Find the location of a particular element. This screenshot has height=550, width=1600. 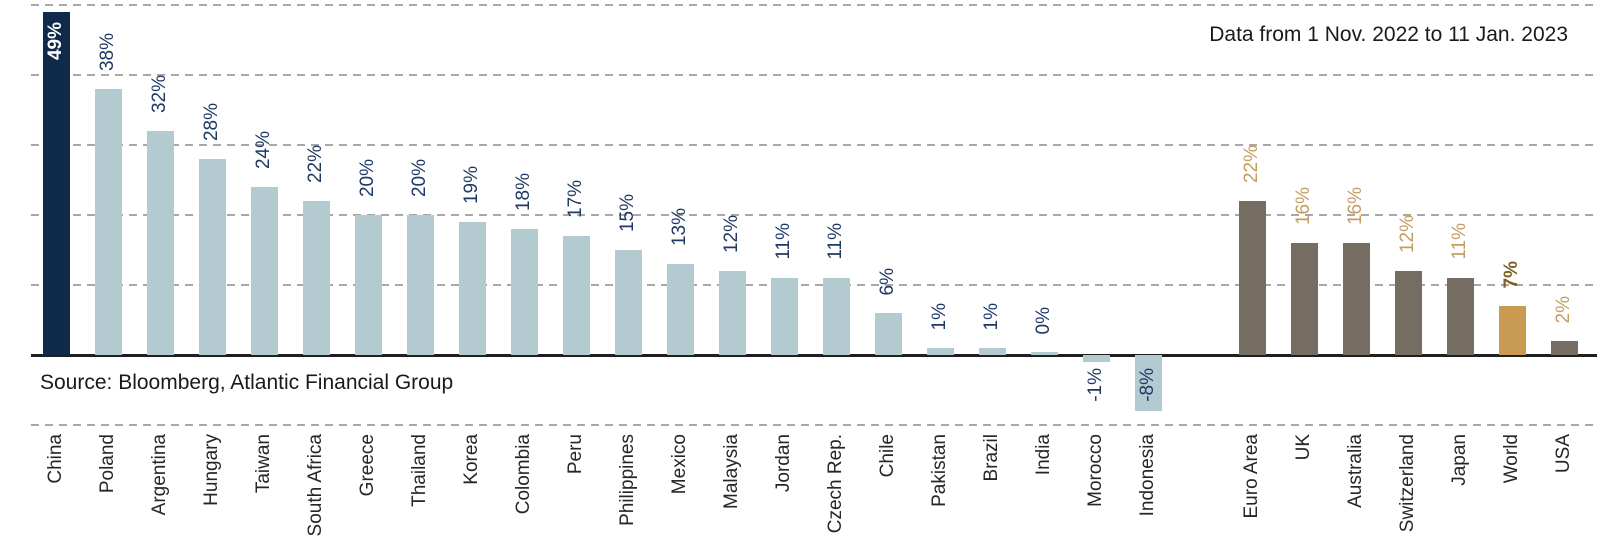

bar-india is located at coordinates (1044, 353).